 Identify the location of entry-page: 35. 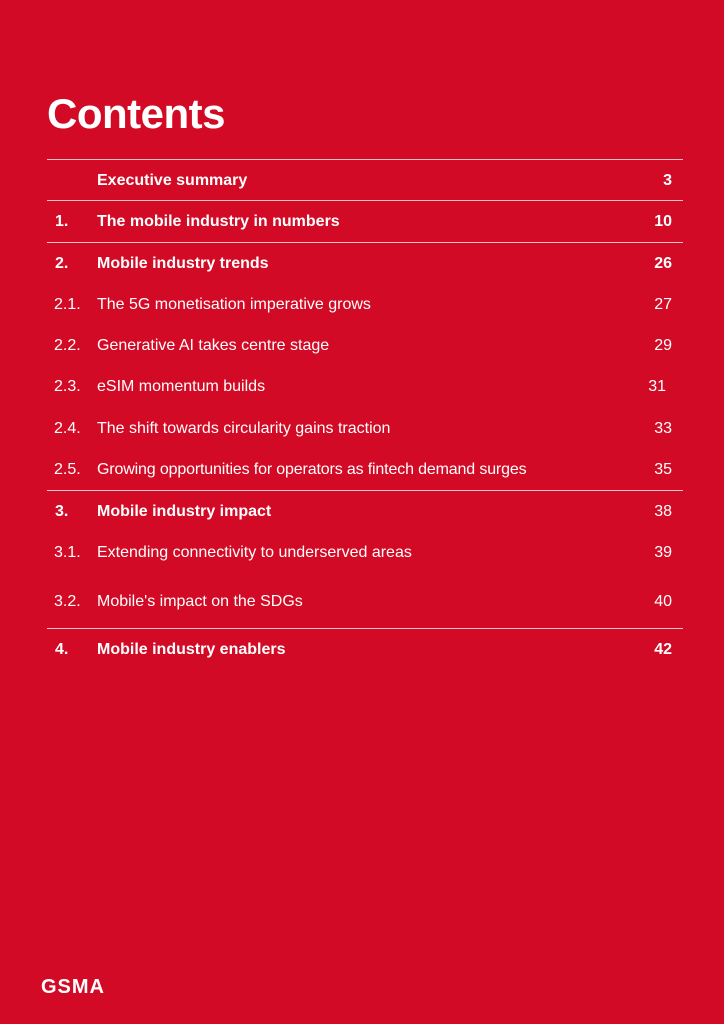
(663, 469).